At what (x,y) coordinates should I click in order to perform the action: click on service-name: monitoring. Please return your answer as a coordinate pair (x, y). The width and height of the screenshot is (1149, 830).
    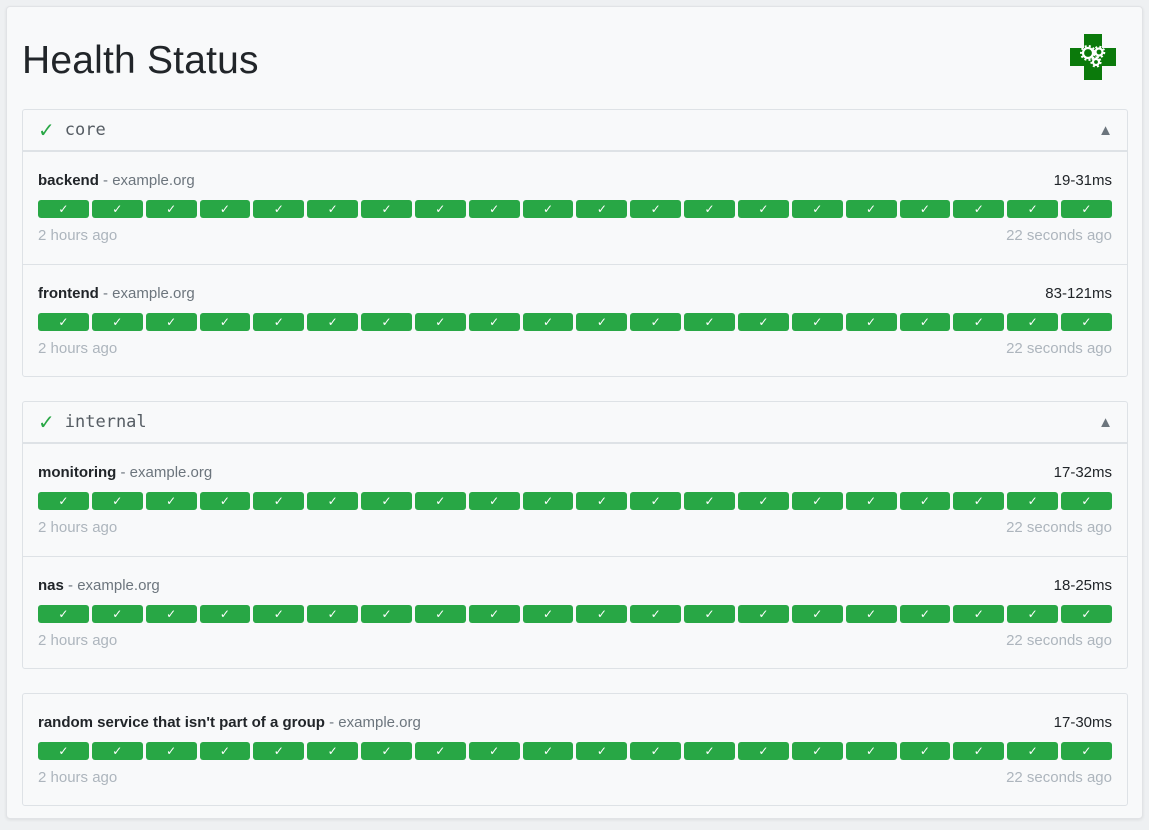
    Looking at the image, I should click on (77, 472).